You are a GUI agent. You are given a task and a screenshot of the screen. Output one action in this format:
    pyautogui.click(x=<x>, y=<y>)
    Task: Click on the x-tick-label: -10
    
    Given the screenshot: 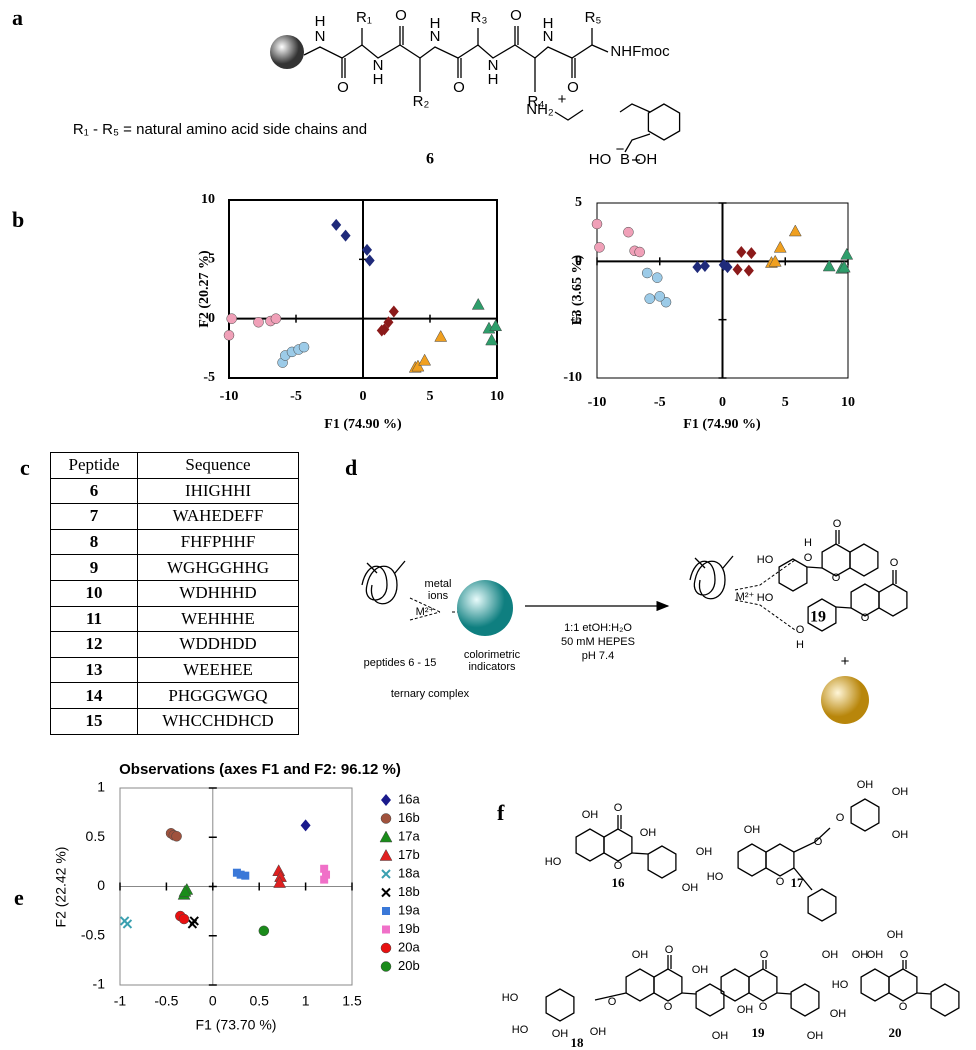 What is the action you would take?
    pyautogui.click(x=597, y=402)
    